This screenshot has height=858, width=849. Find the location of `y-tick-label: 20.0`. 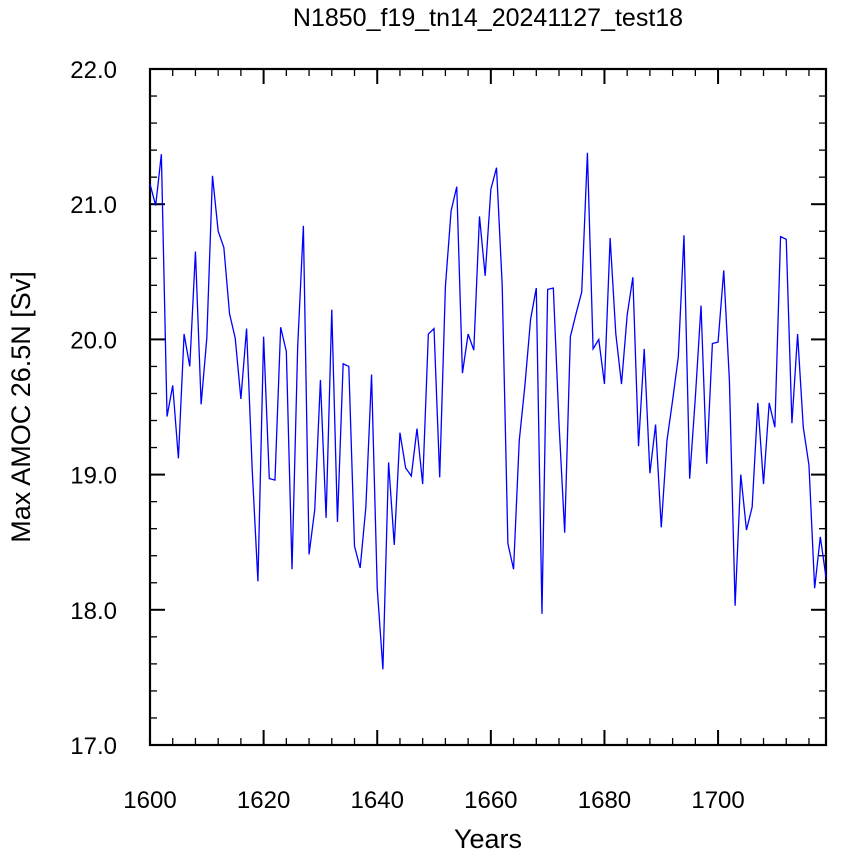

y-tick-label: 20.0 is located at coordinates (93, 340).